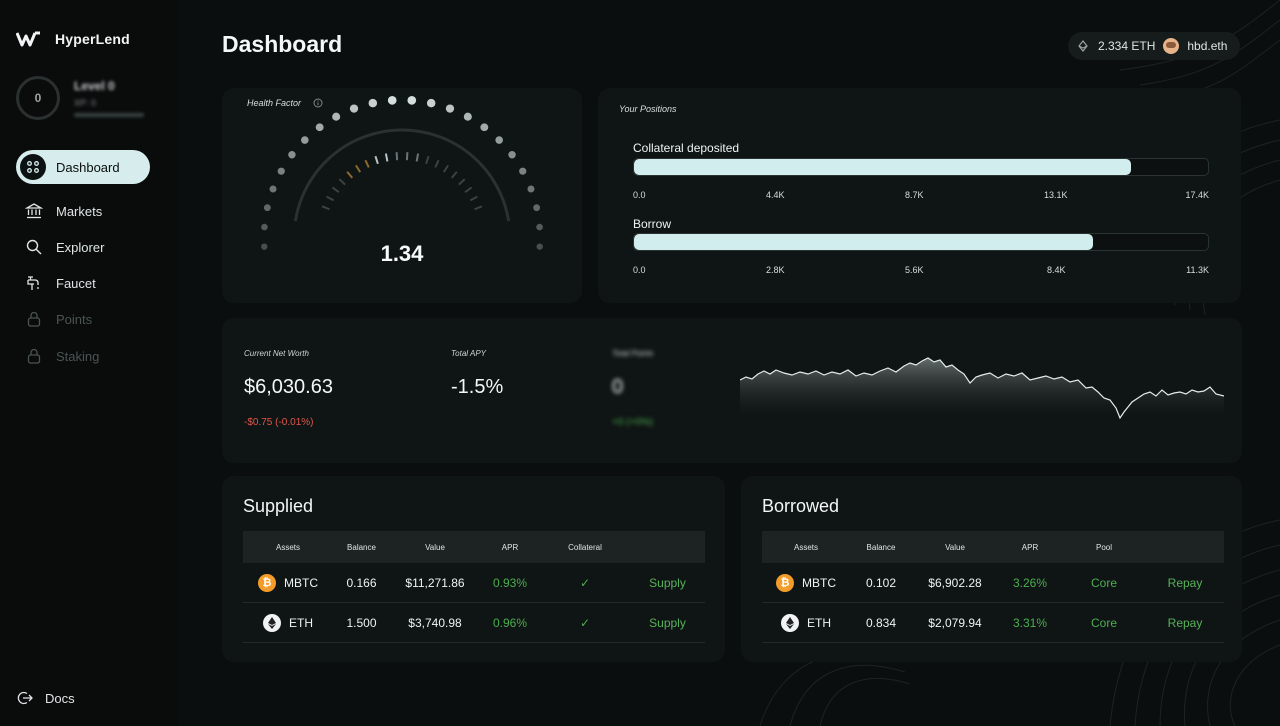  I want to click on asset-cell: ₿ MBTC, so click(806, 582).